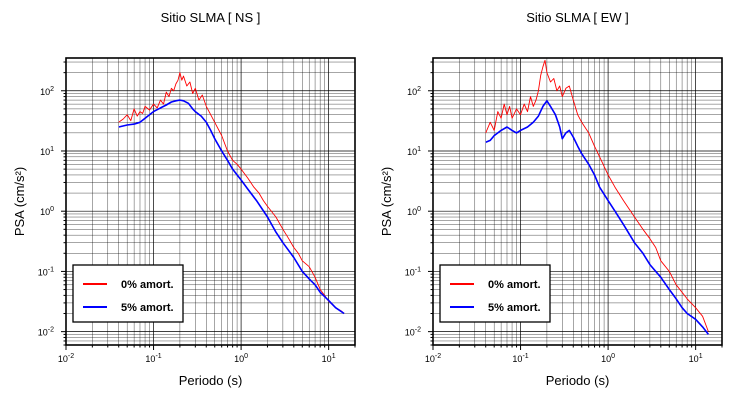 The height and width of the screenshot is (400, 730). What do you see at coordinates (577, 17) in the screenshot?
I see `chart-title: Sitio SLMA [ EW ]` at bounding box center [577, 17].